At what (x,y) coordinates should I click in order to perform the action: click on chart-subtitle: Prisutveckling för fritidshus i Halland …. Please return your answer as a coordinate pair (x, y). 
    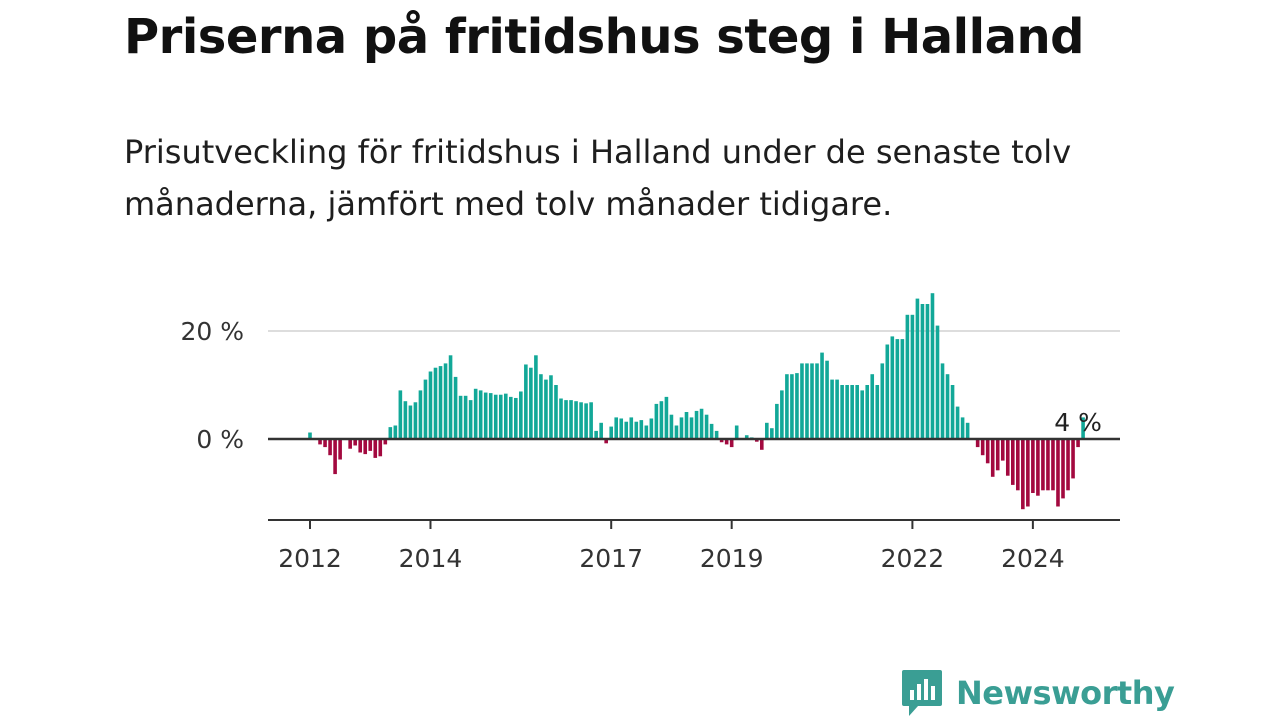
    Looking at the image, I should click on (598, 178).